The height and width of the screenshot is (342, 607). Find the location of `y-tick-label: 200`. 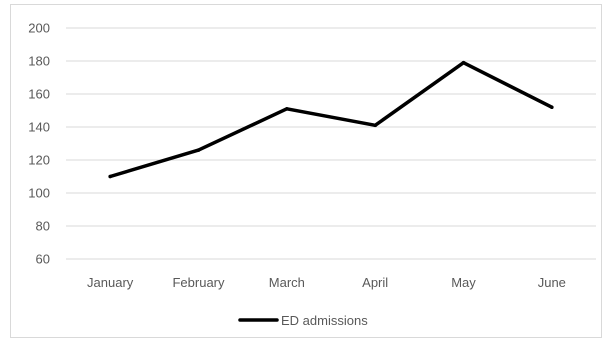

y-tick-label: 200 is located at coordinates (39, 28).